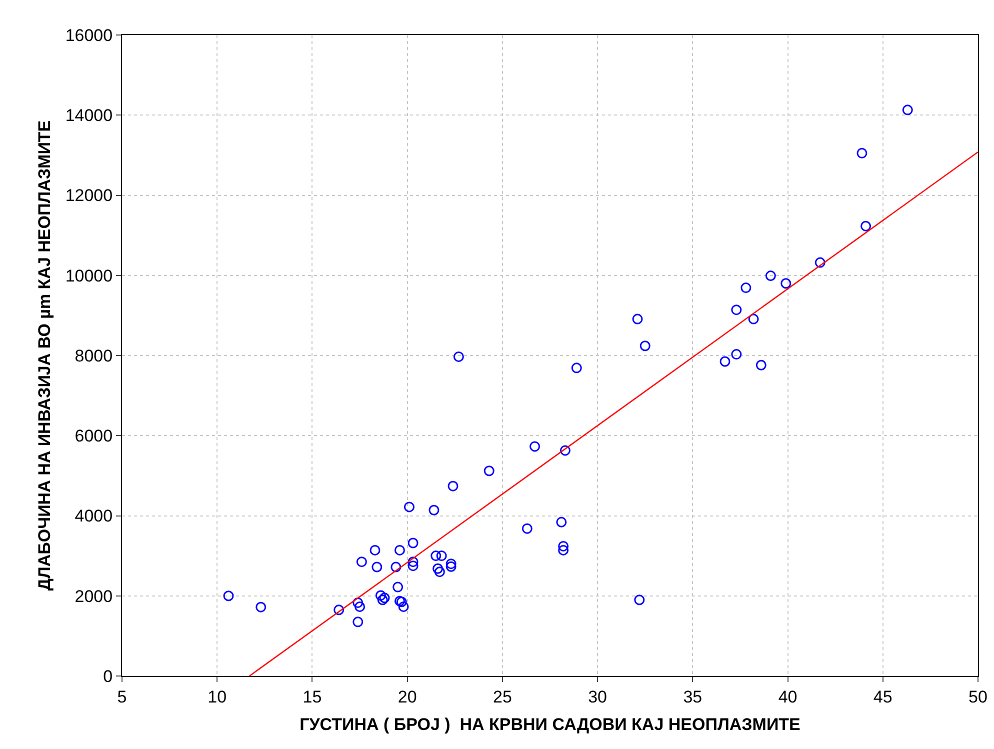  I want to click on y-tick-label: 4000, so click(93, 516).